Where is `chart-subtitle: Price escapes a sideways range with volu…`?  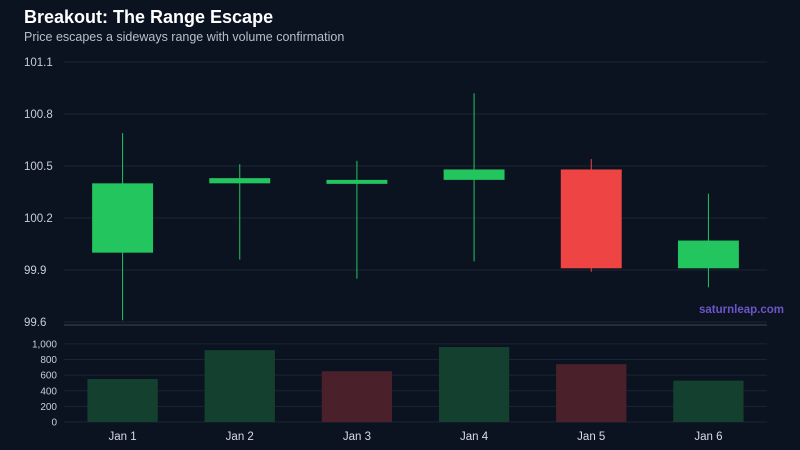
chart-subtitle: Price escapes a sideways range with volu… is located at coordinates (184, 37).